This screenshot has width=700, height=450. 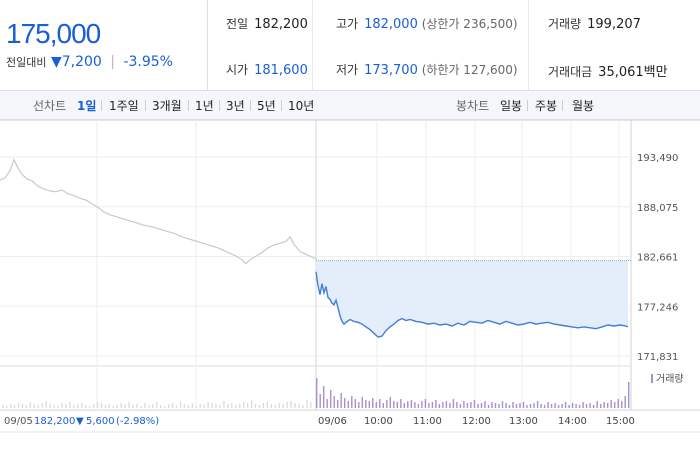 I want to click on period-tab-1w: 1주일, so click(x=124, y=106).